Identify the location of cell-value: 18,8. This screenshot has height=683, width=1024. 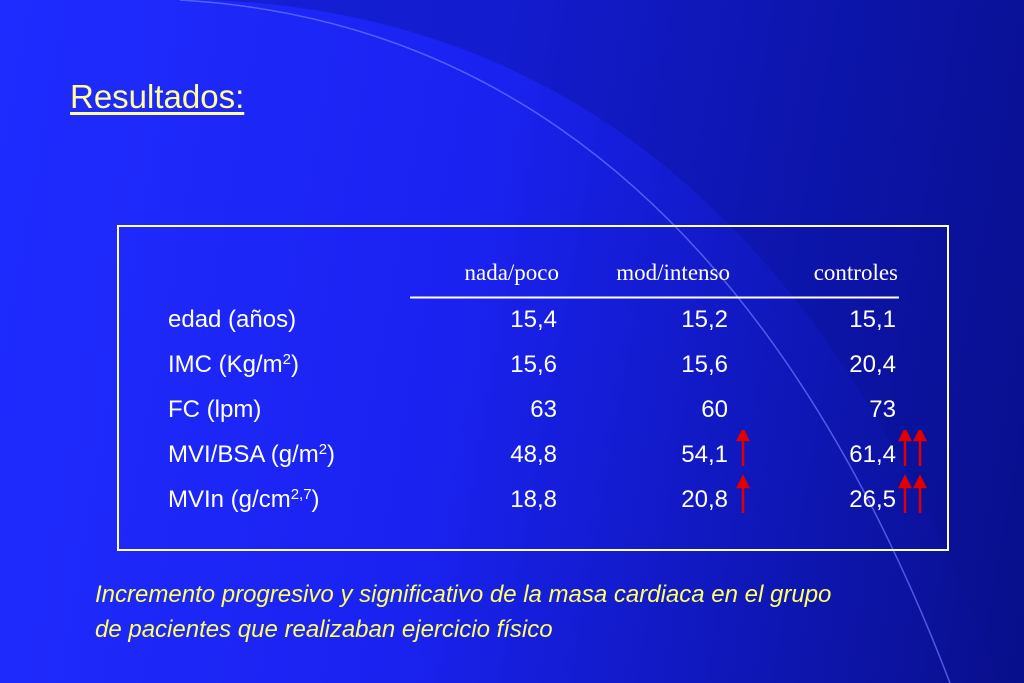
(533, 499).